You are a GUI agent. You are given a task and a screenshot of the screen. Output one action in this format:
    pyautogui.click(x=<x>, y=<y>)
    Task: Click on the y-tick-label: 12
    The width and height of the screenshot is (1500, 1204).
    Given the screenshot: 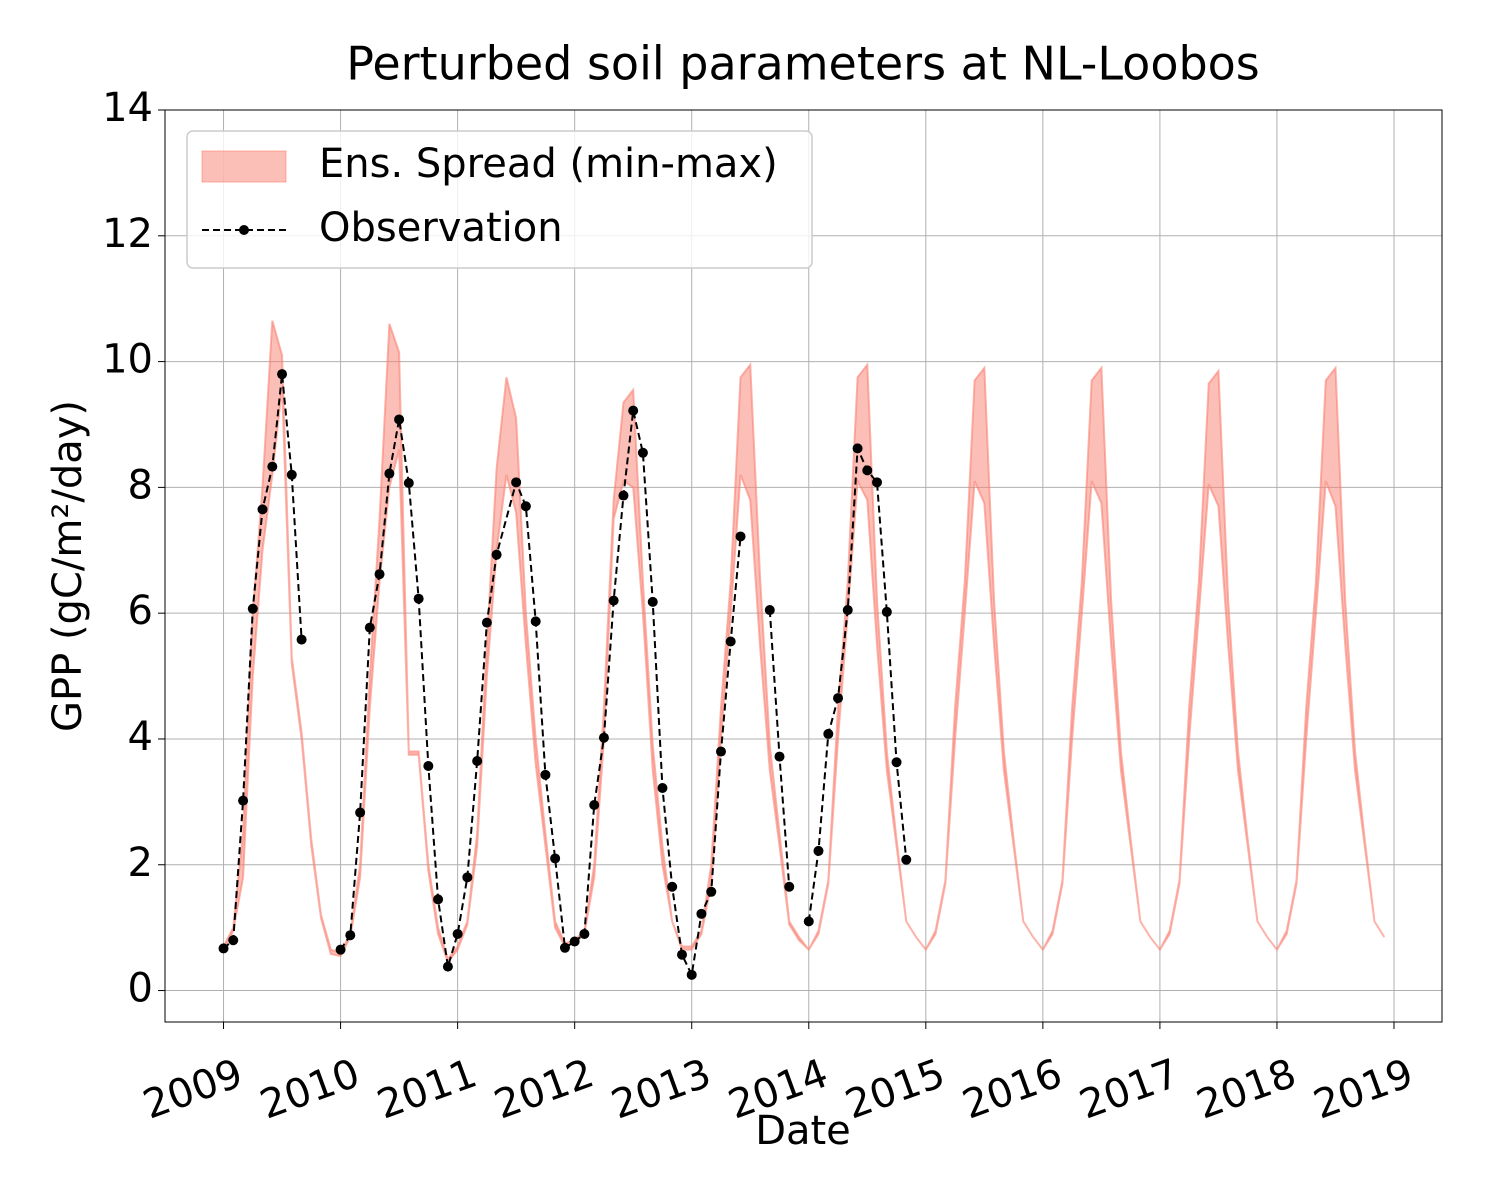 What is the action you would take?
    pyautogui.click(x=127, y=234)
    